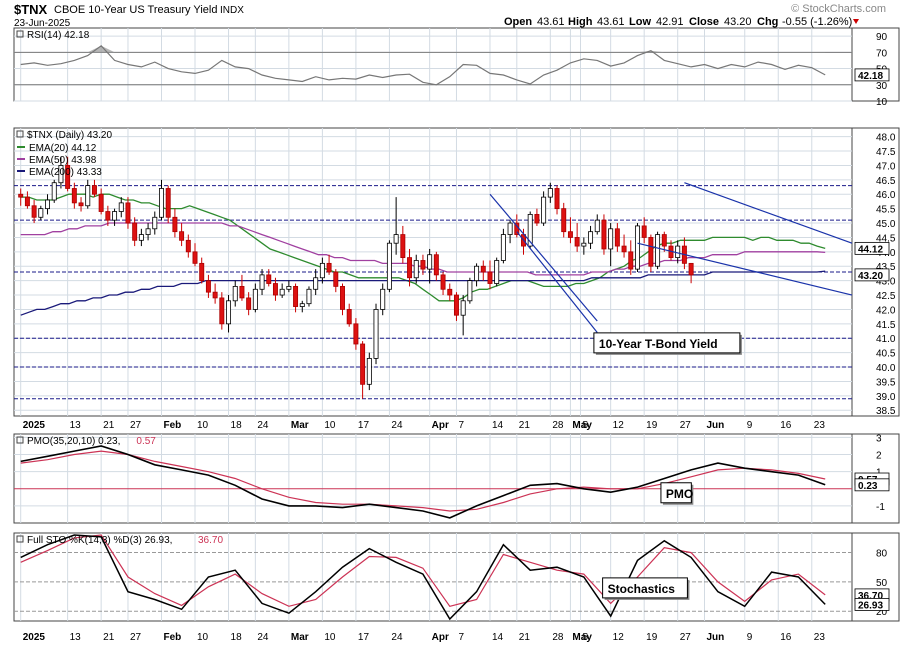  I want to click on x-tick-label: 16, so click(786, 425).